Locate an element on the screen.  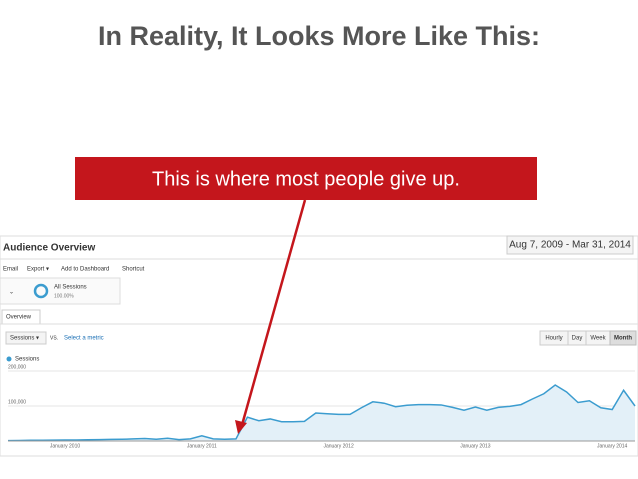
arrow-head is located at coordinates (241, 427).